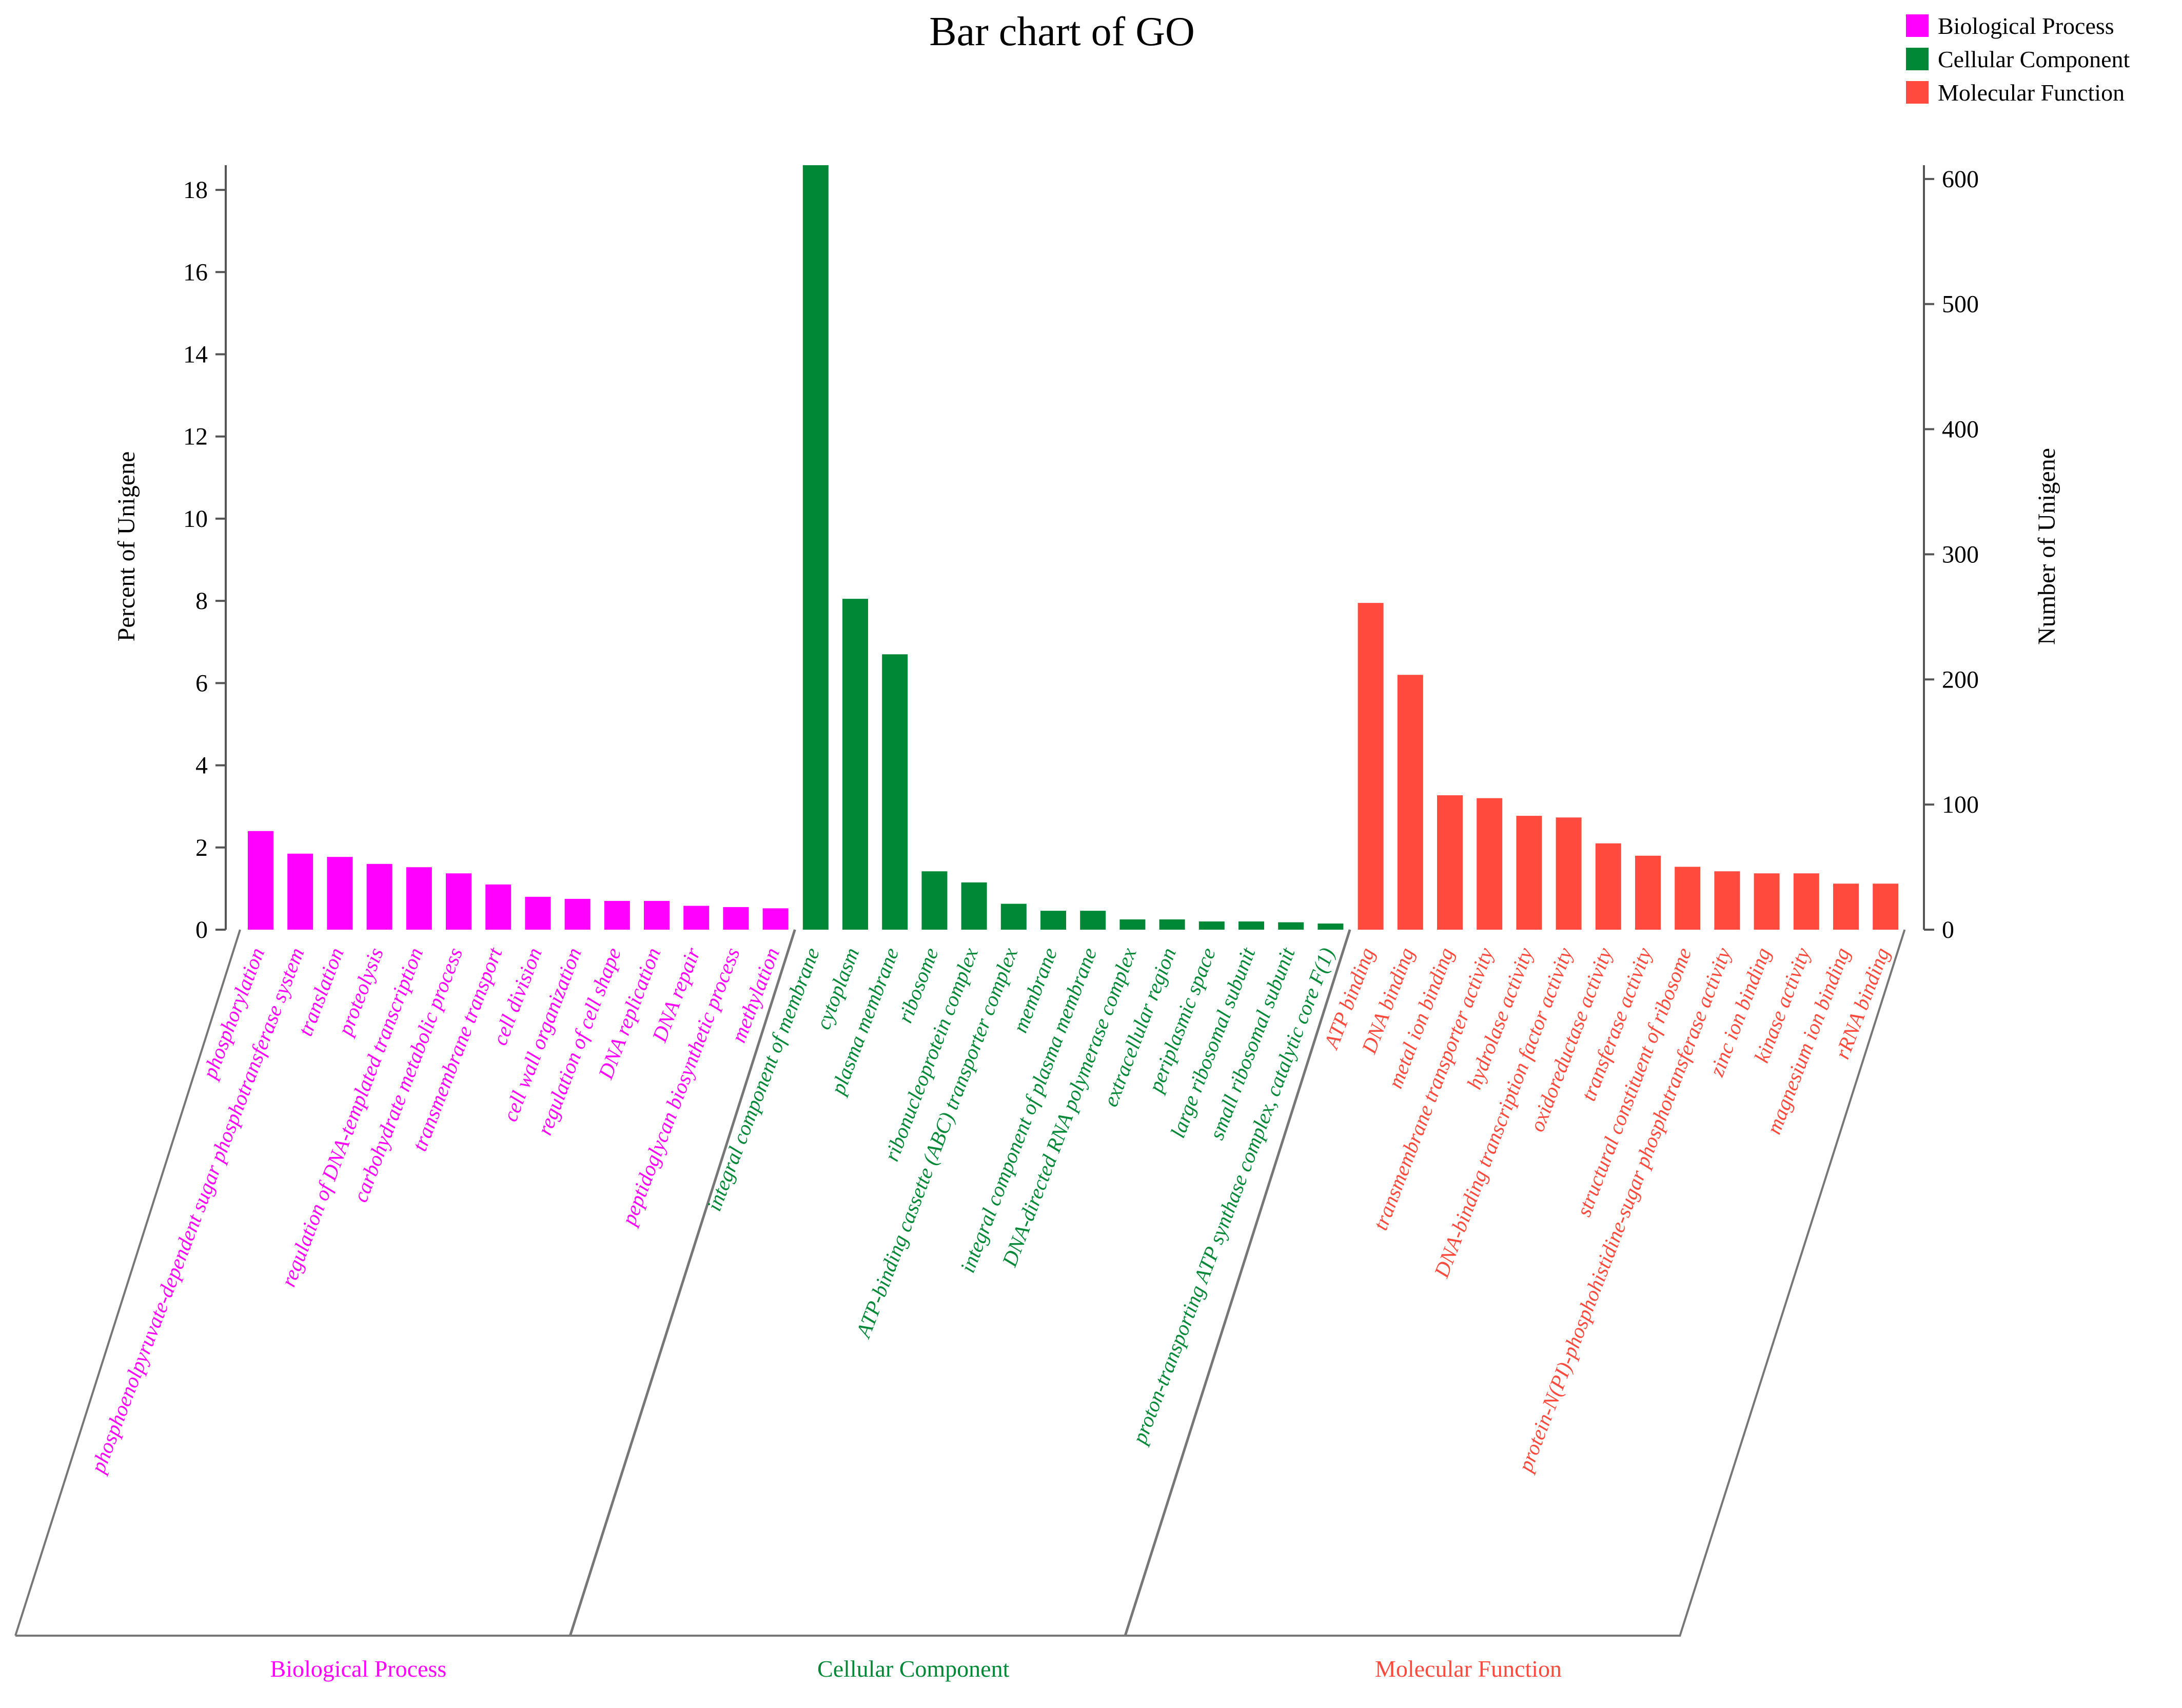 The image size is (2182, 1708). Describe the element at coordinates (260, 881) in the screenshot. I see `bar-phosphorylation` at that location.